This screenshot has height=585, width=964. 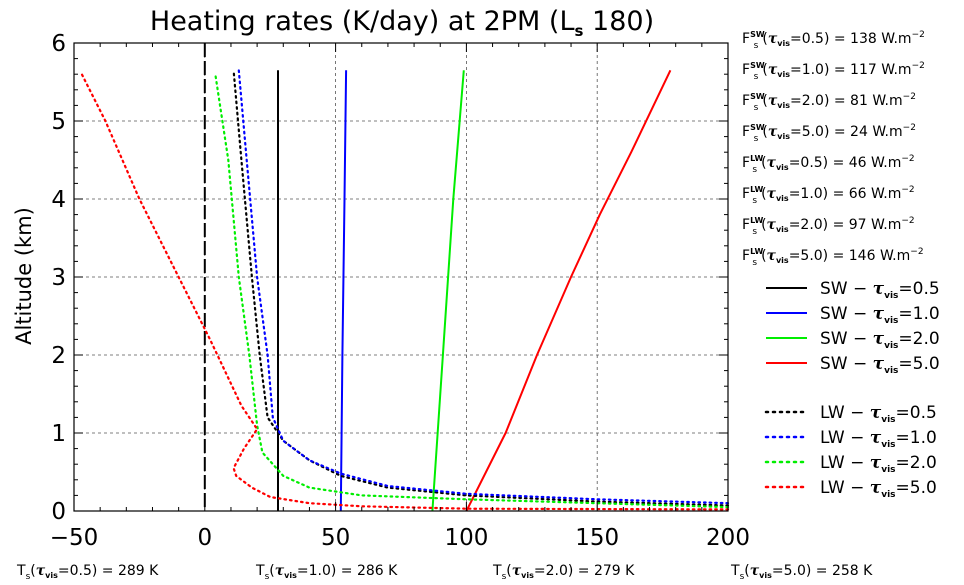 I want to click on y-tick-label-0: 0, so click(x=58, y=512).